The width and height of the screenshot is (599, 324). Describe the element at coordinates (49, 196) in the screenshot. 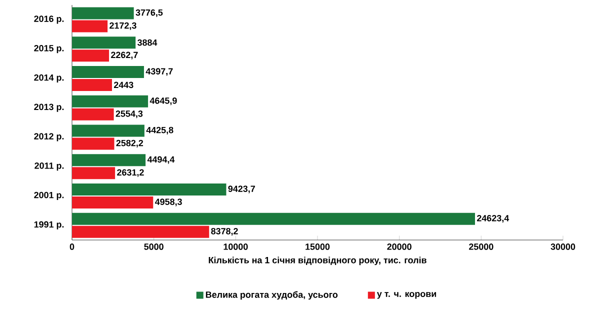

I see `y-tick-label: 2001 р.` at that location.